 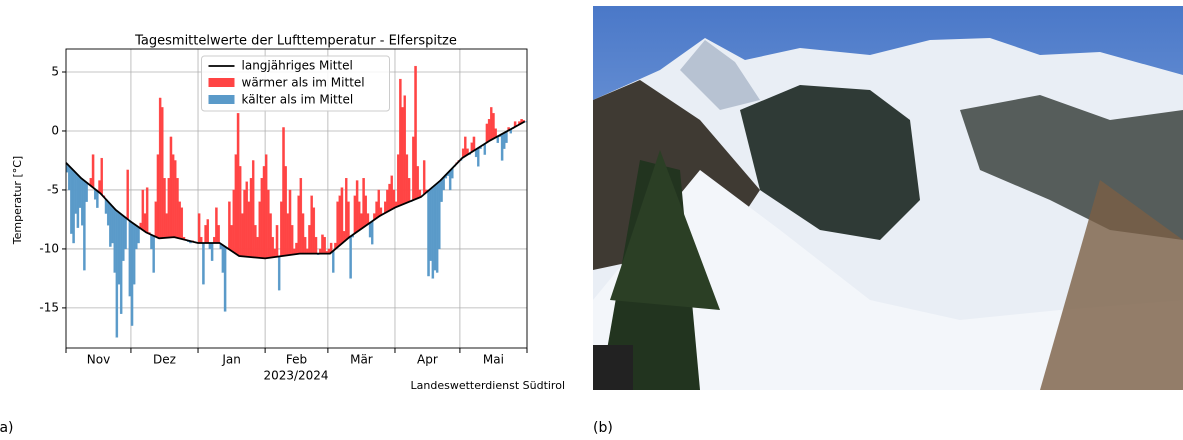 I want to click on x-tick-label: Jan, so click(x=231, y=360).